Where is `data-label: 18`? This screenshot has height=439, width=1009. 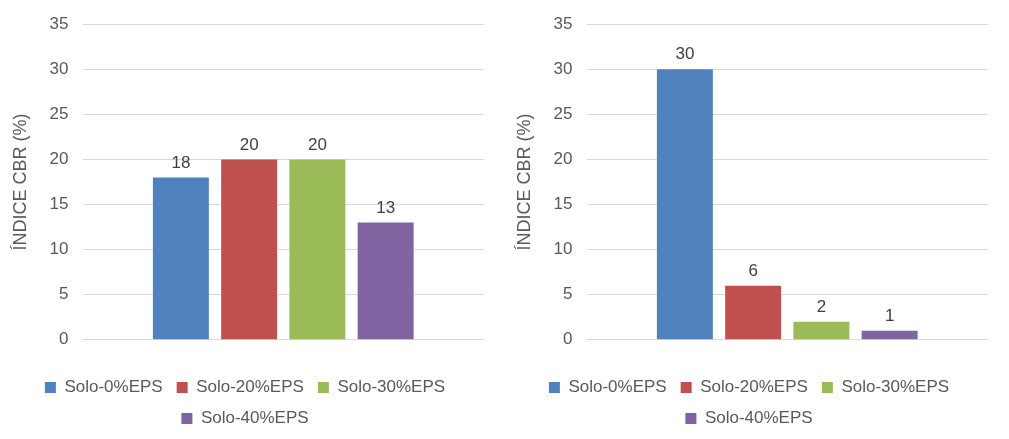 data-label: 18 is located at coordinates (181, 162).